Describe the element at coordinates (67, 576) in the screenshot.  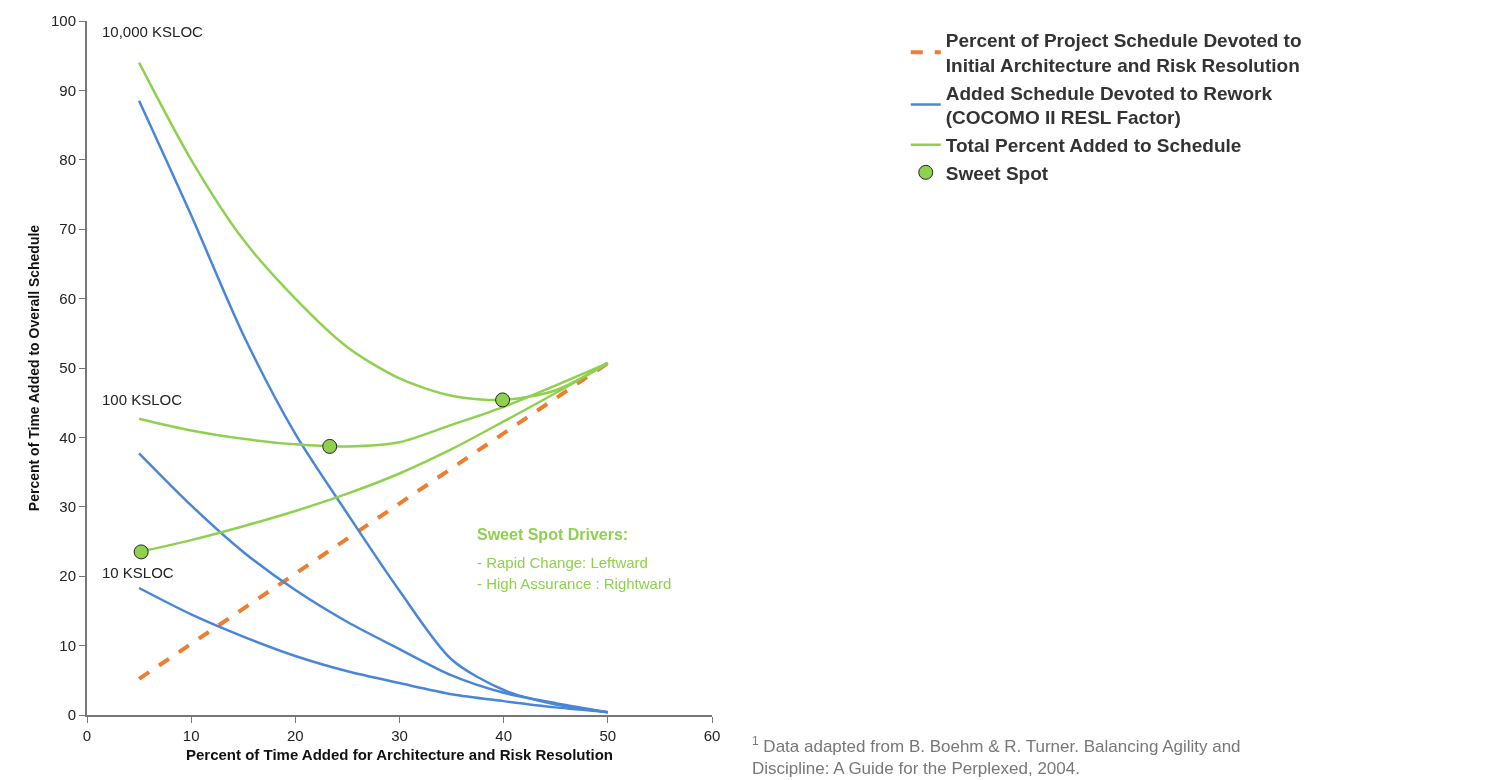
I see `y-tick-label: 20` at that location.